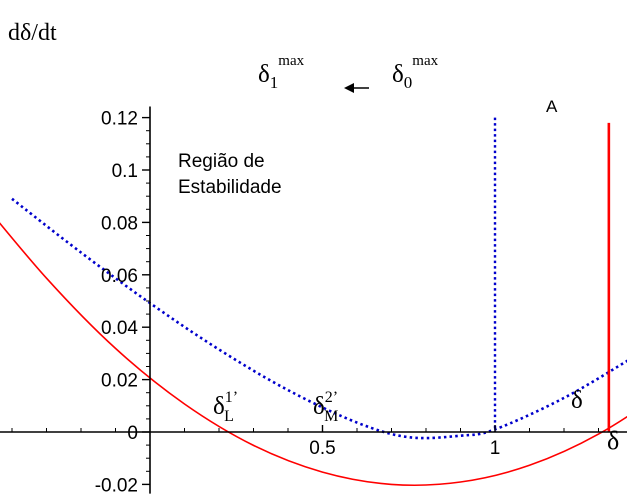  I want to click on x-tick-label: 1, so click(495, 448).